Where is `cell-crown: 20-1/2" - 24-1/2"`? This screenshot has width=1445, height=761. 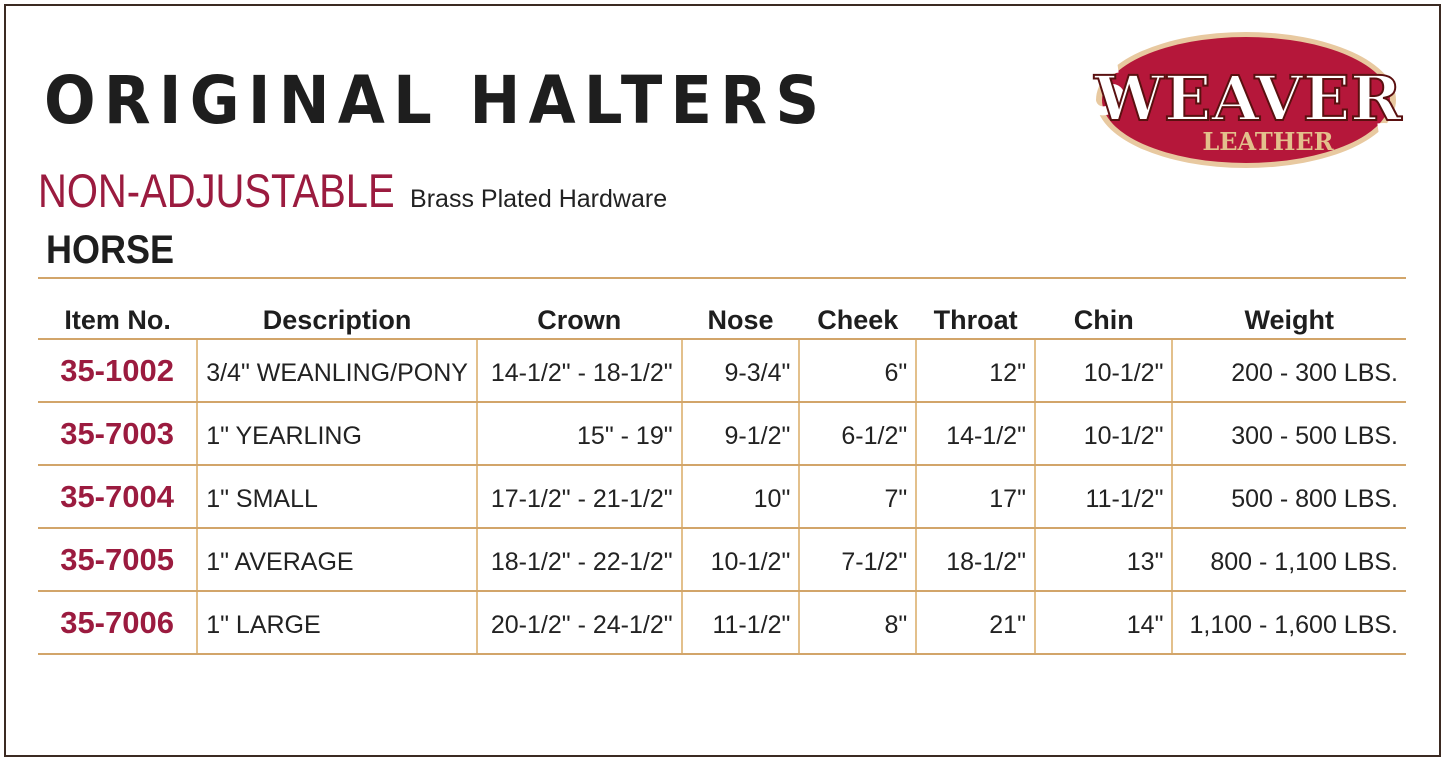 cell-crown: 20-1/2" - 24-1/2" is located at coordinates (578, 623).